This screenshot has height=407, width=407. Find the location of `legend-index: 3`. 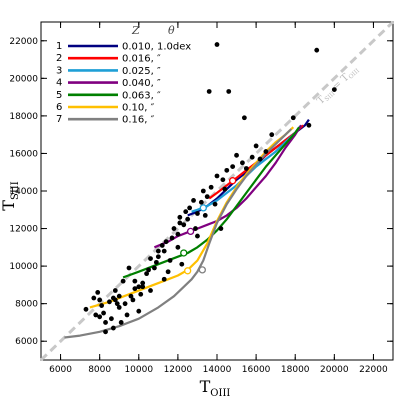

legend-index: 3 is located at coordinates (59, 70).